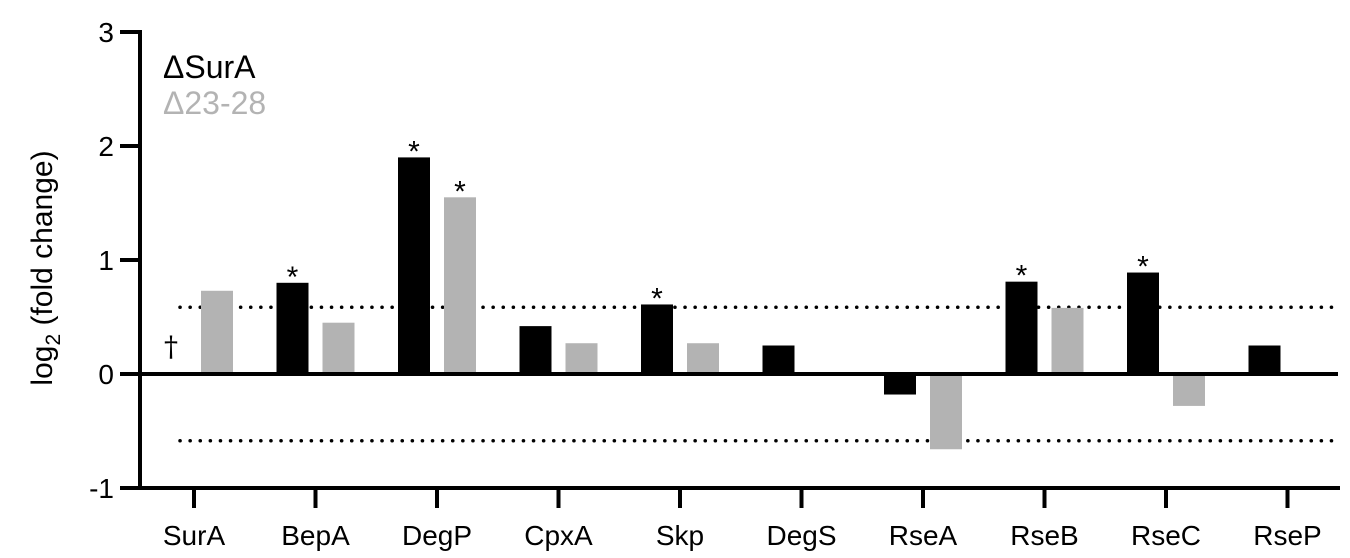 This screenshot has width=1350, height=558. I want to click on x-tick-label: RseA, so click(923, 535).